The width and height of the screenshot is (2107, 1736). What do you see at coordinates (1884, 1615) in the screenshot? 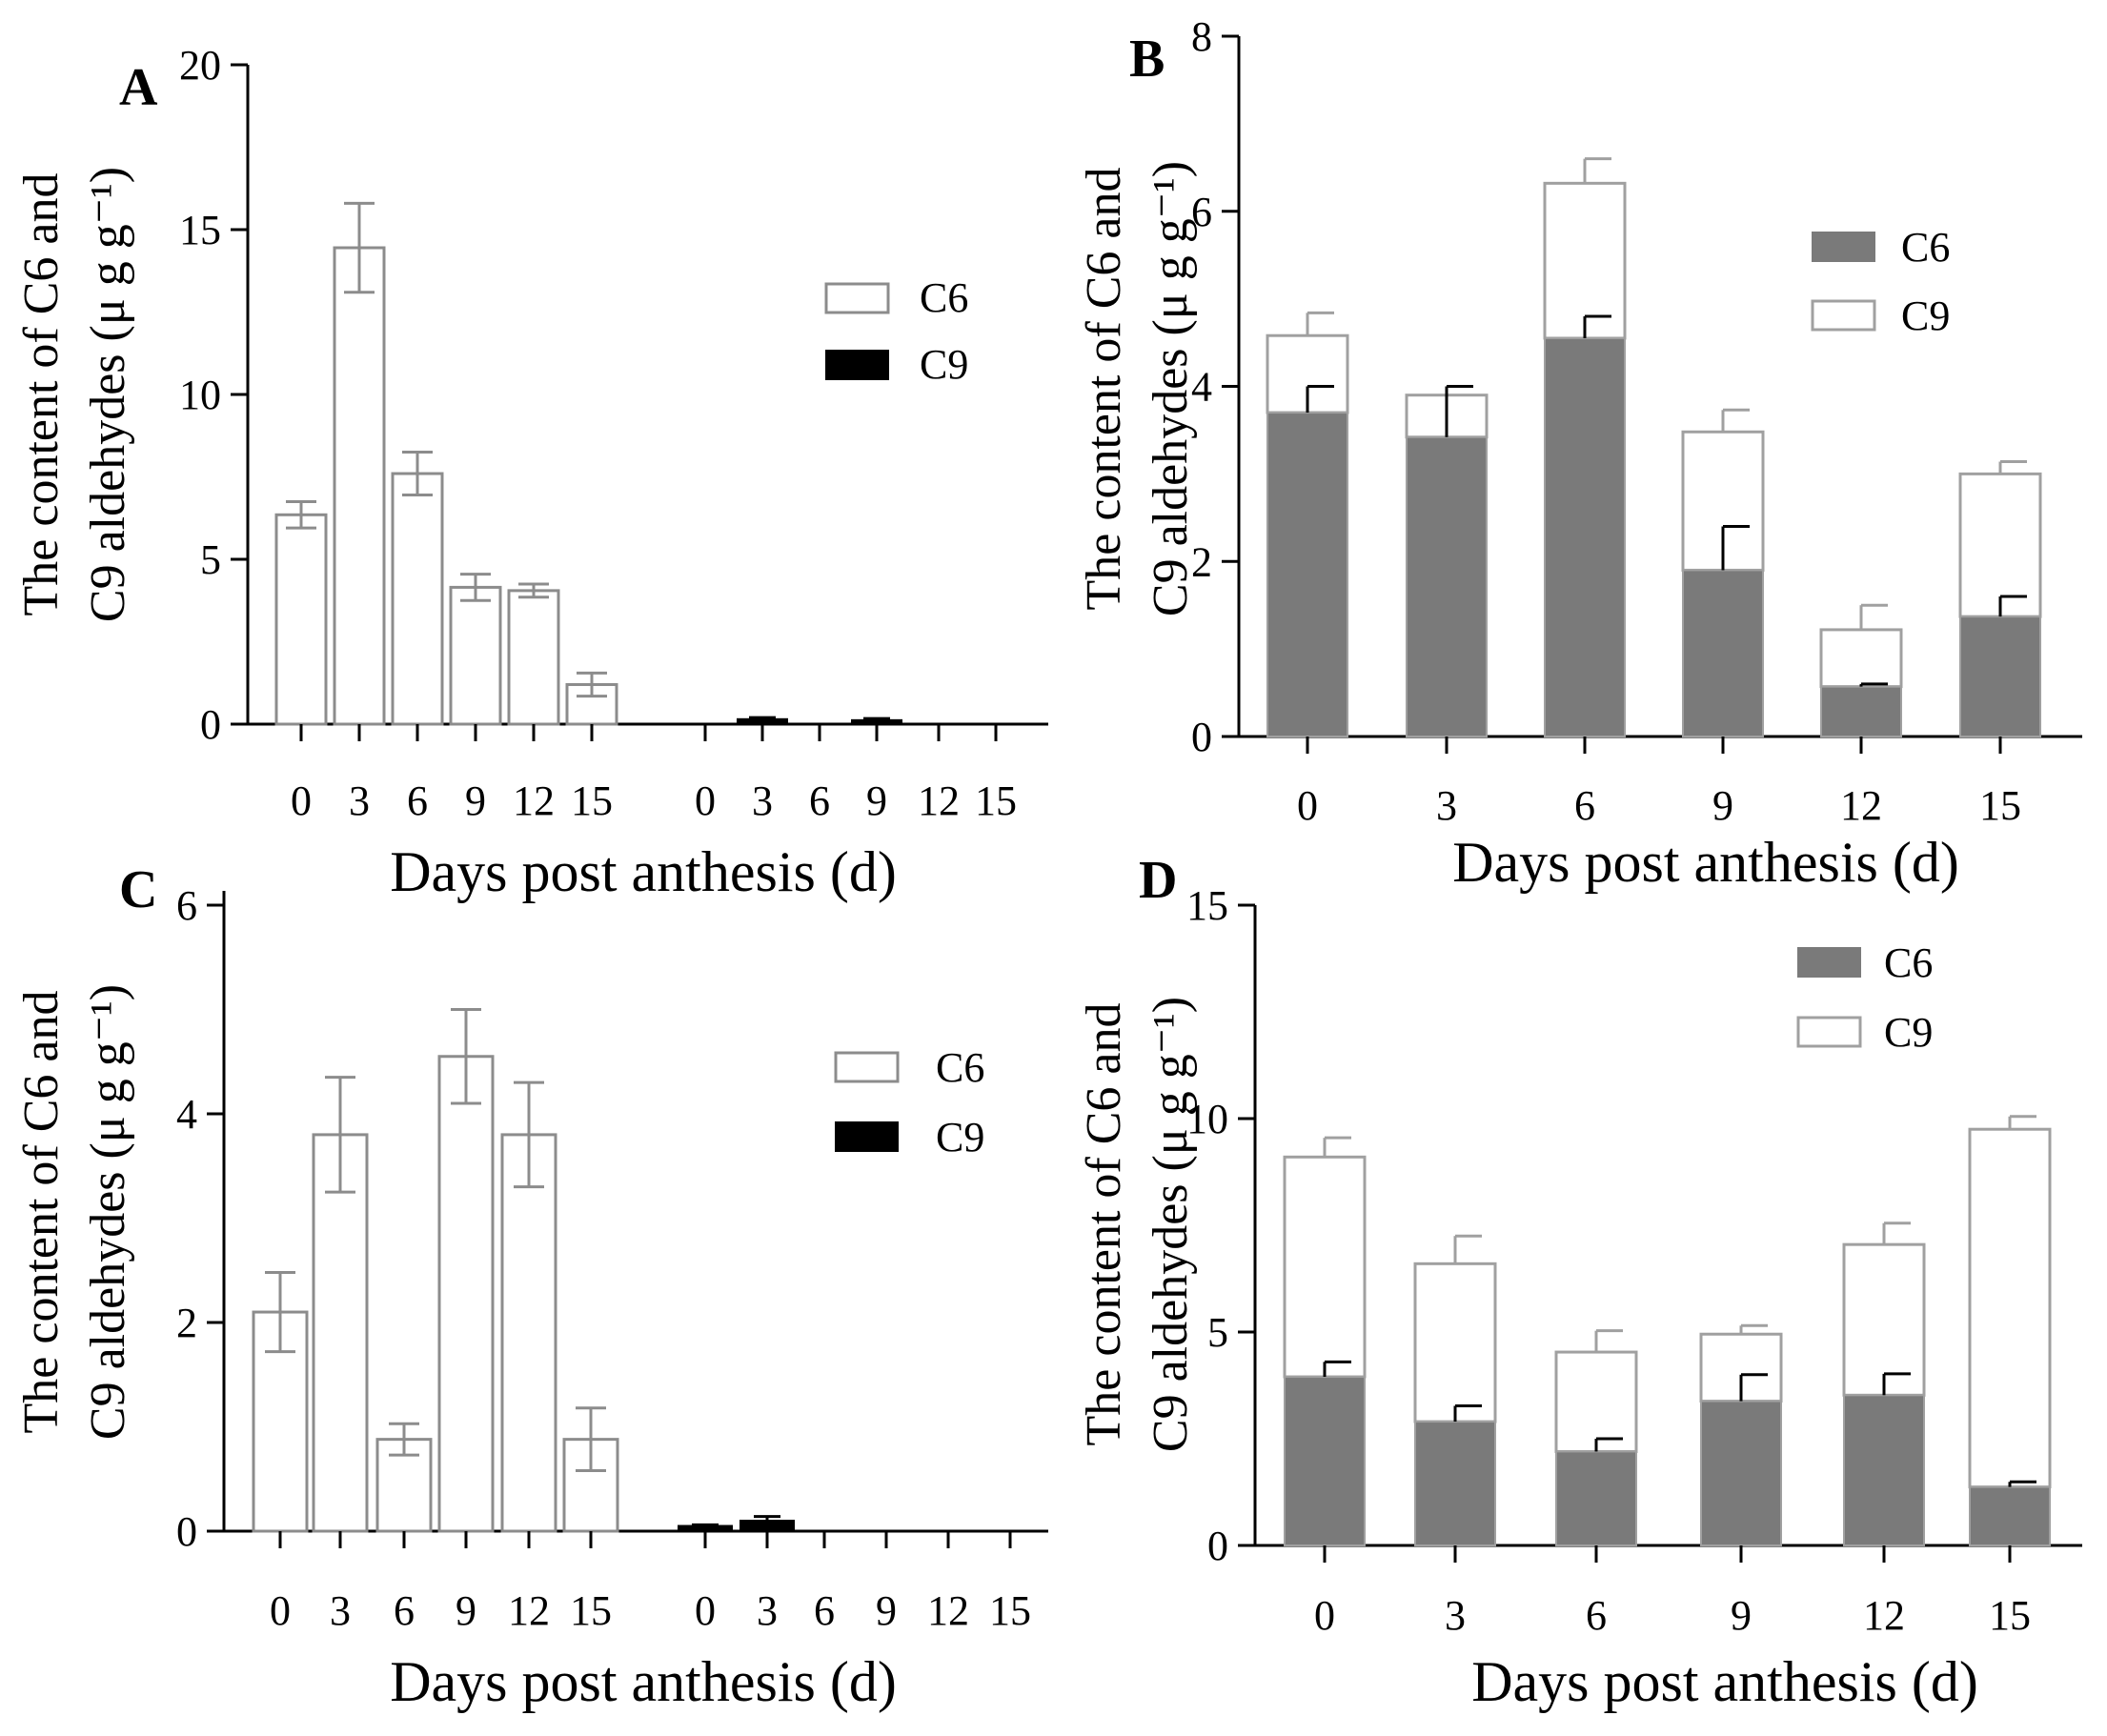
I see `panel-d-x-tick-label: 12` at bounding box center [1884, 1615].